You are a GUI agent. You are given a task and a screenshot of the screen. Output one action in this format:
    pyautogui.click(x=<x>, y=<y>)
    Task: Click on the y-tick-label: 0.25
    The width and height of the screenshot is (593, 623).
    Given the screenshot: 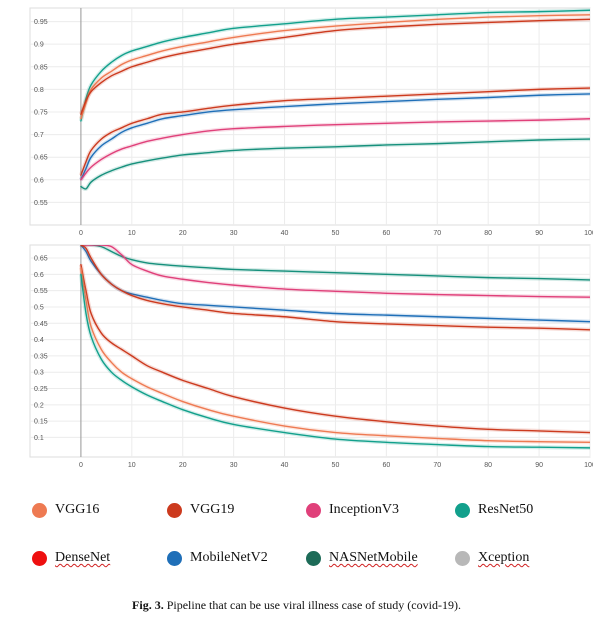 What is the action you would take?
    pyautogui.click(x=41, y=389)
    